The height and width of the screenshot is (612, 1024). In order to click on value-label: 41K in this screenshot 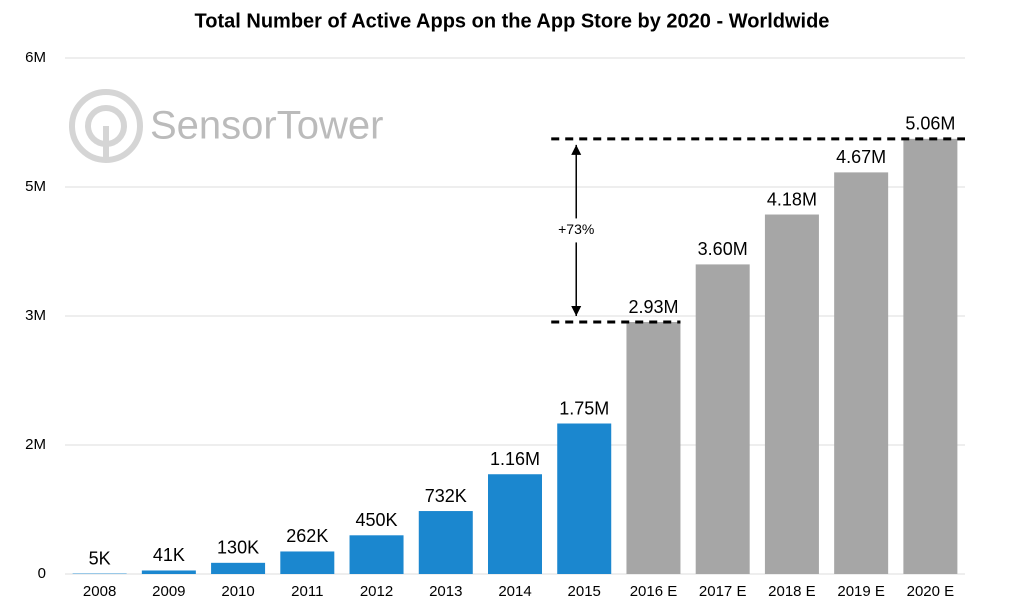, I will do `click(169, 555)`.